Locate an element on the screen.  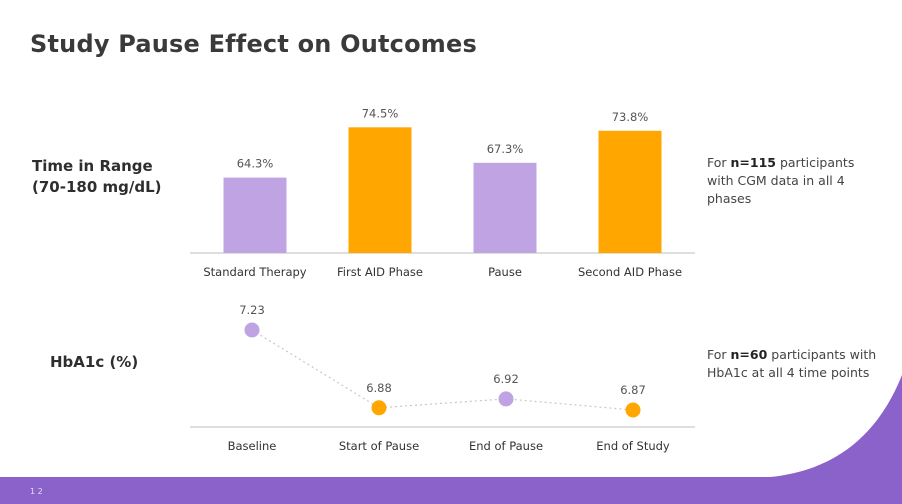
slide-title: Study Pause Effect on Outcomes is located at coordinates (253, 44).